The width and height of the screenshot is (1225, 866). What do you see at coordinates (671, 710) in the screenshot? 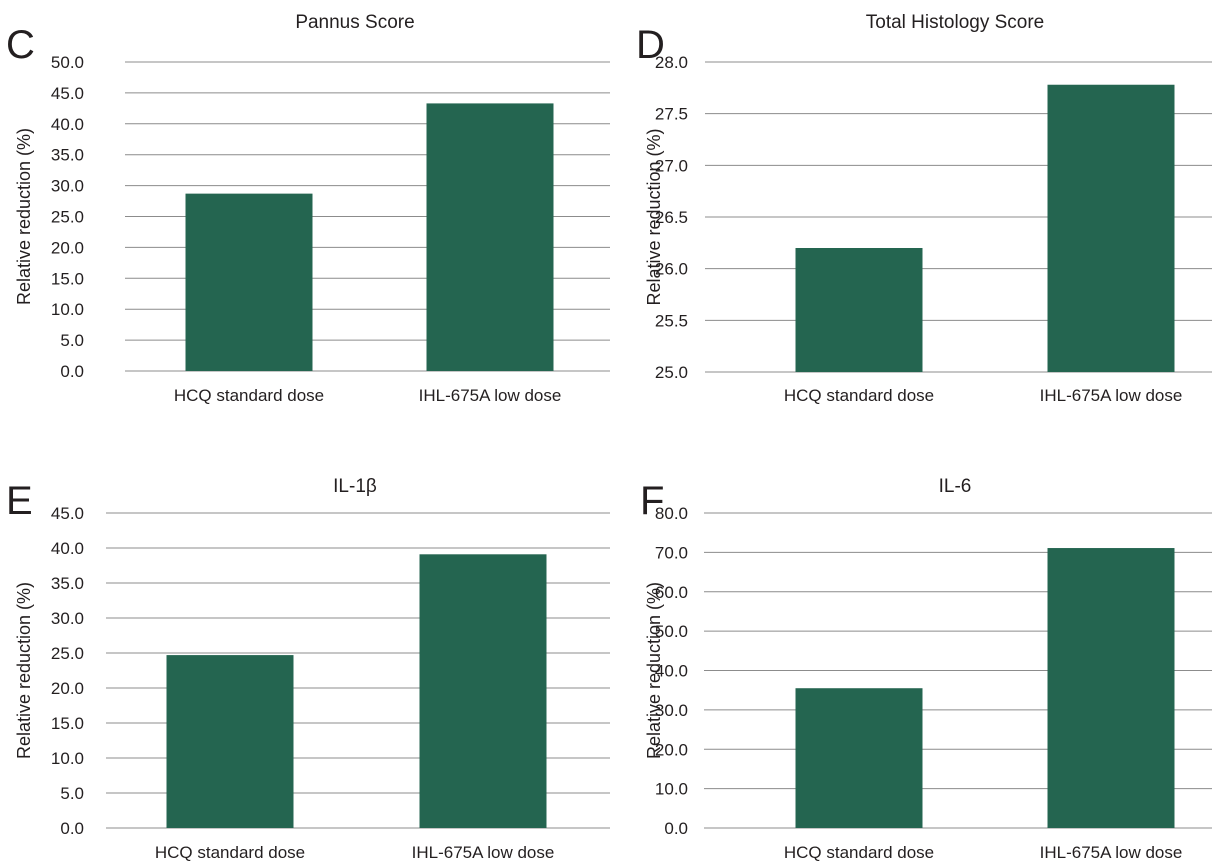
I see `panel-f-ytick-label: 30.0` at bounding box center [671, 710].